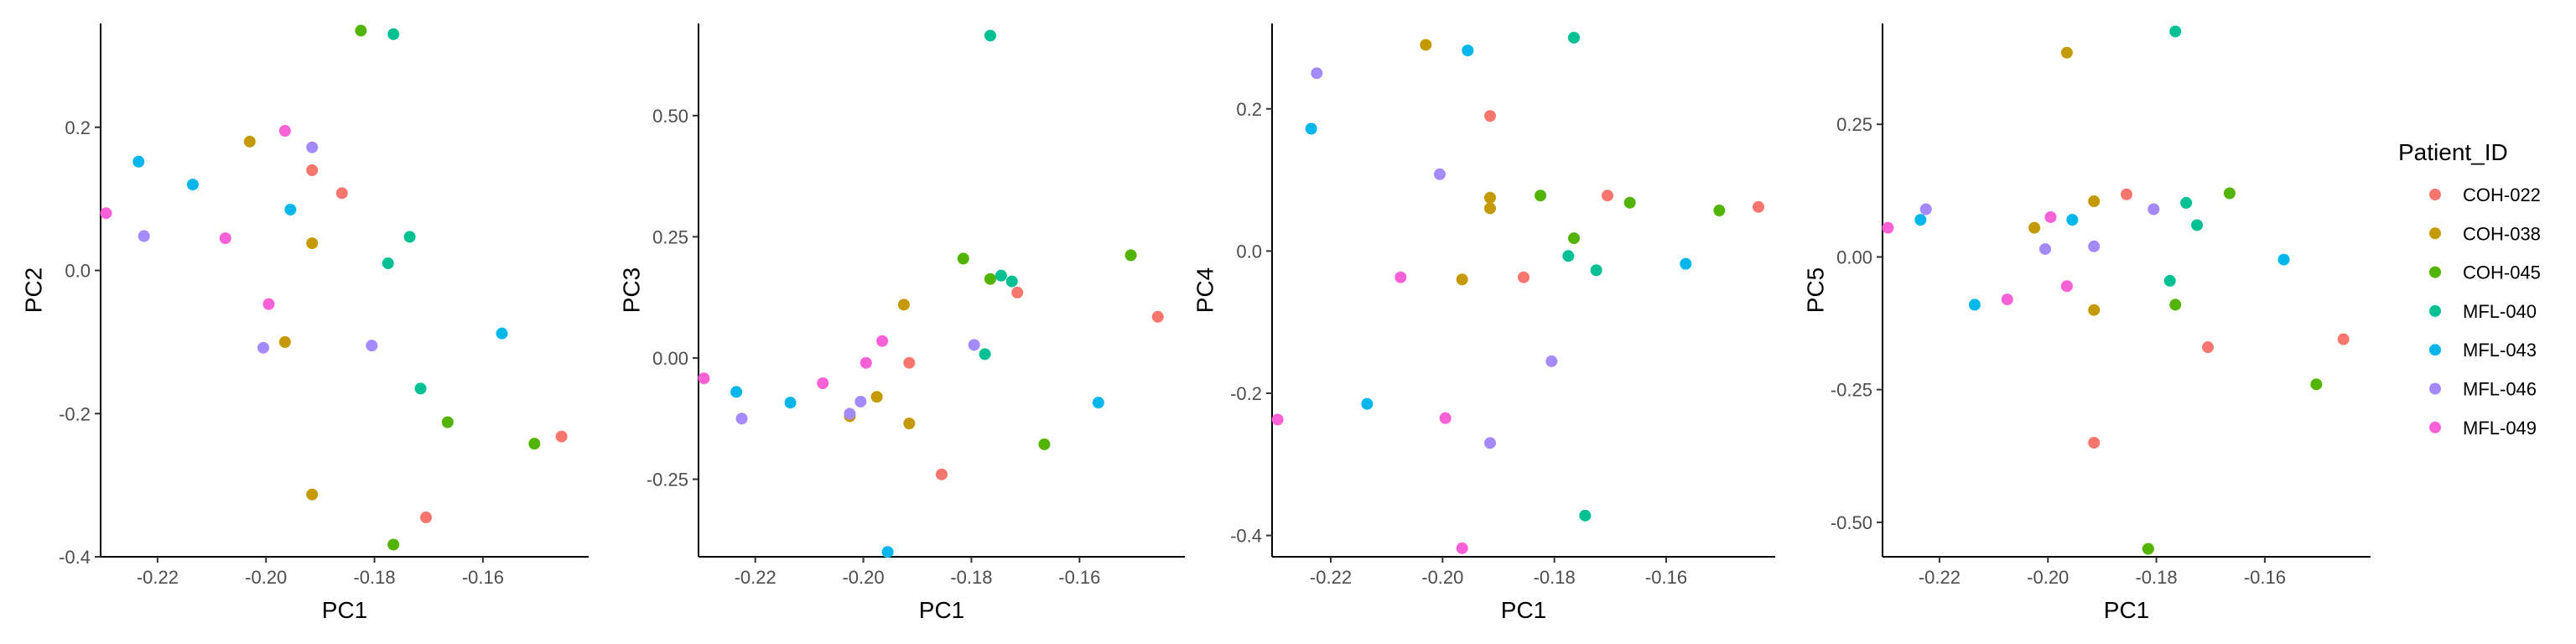  I want to click on legend-label: MFL-040, so click(2500, 311).